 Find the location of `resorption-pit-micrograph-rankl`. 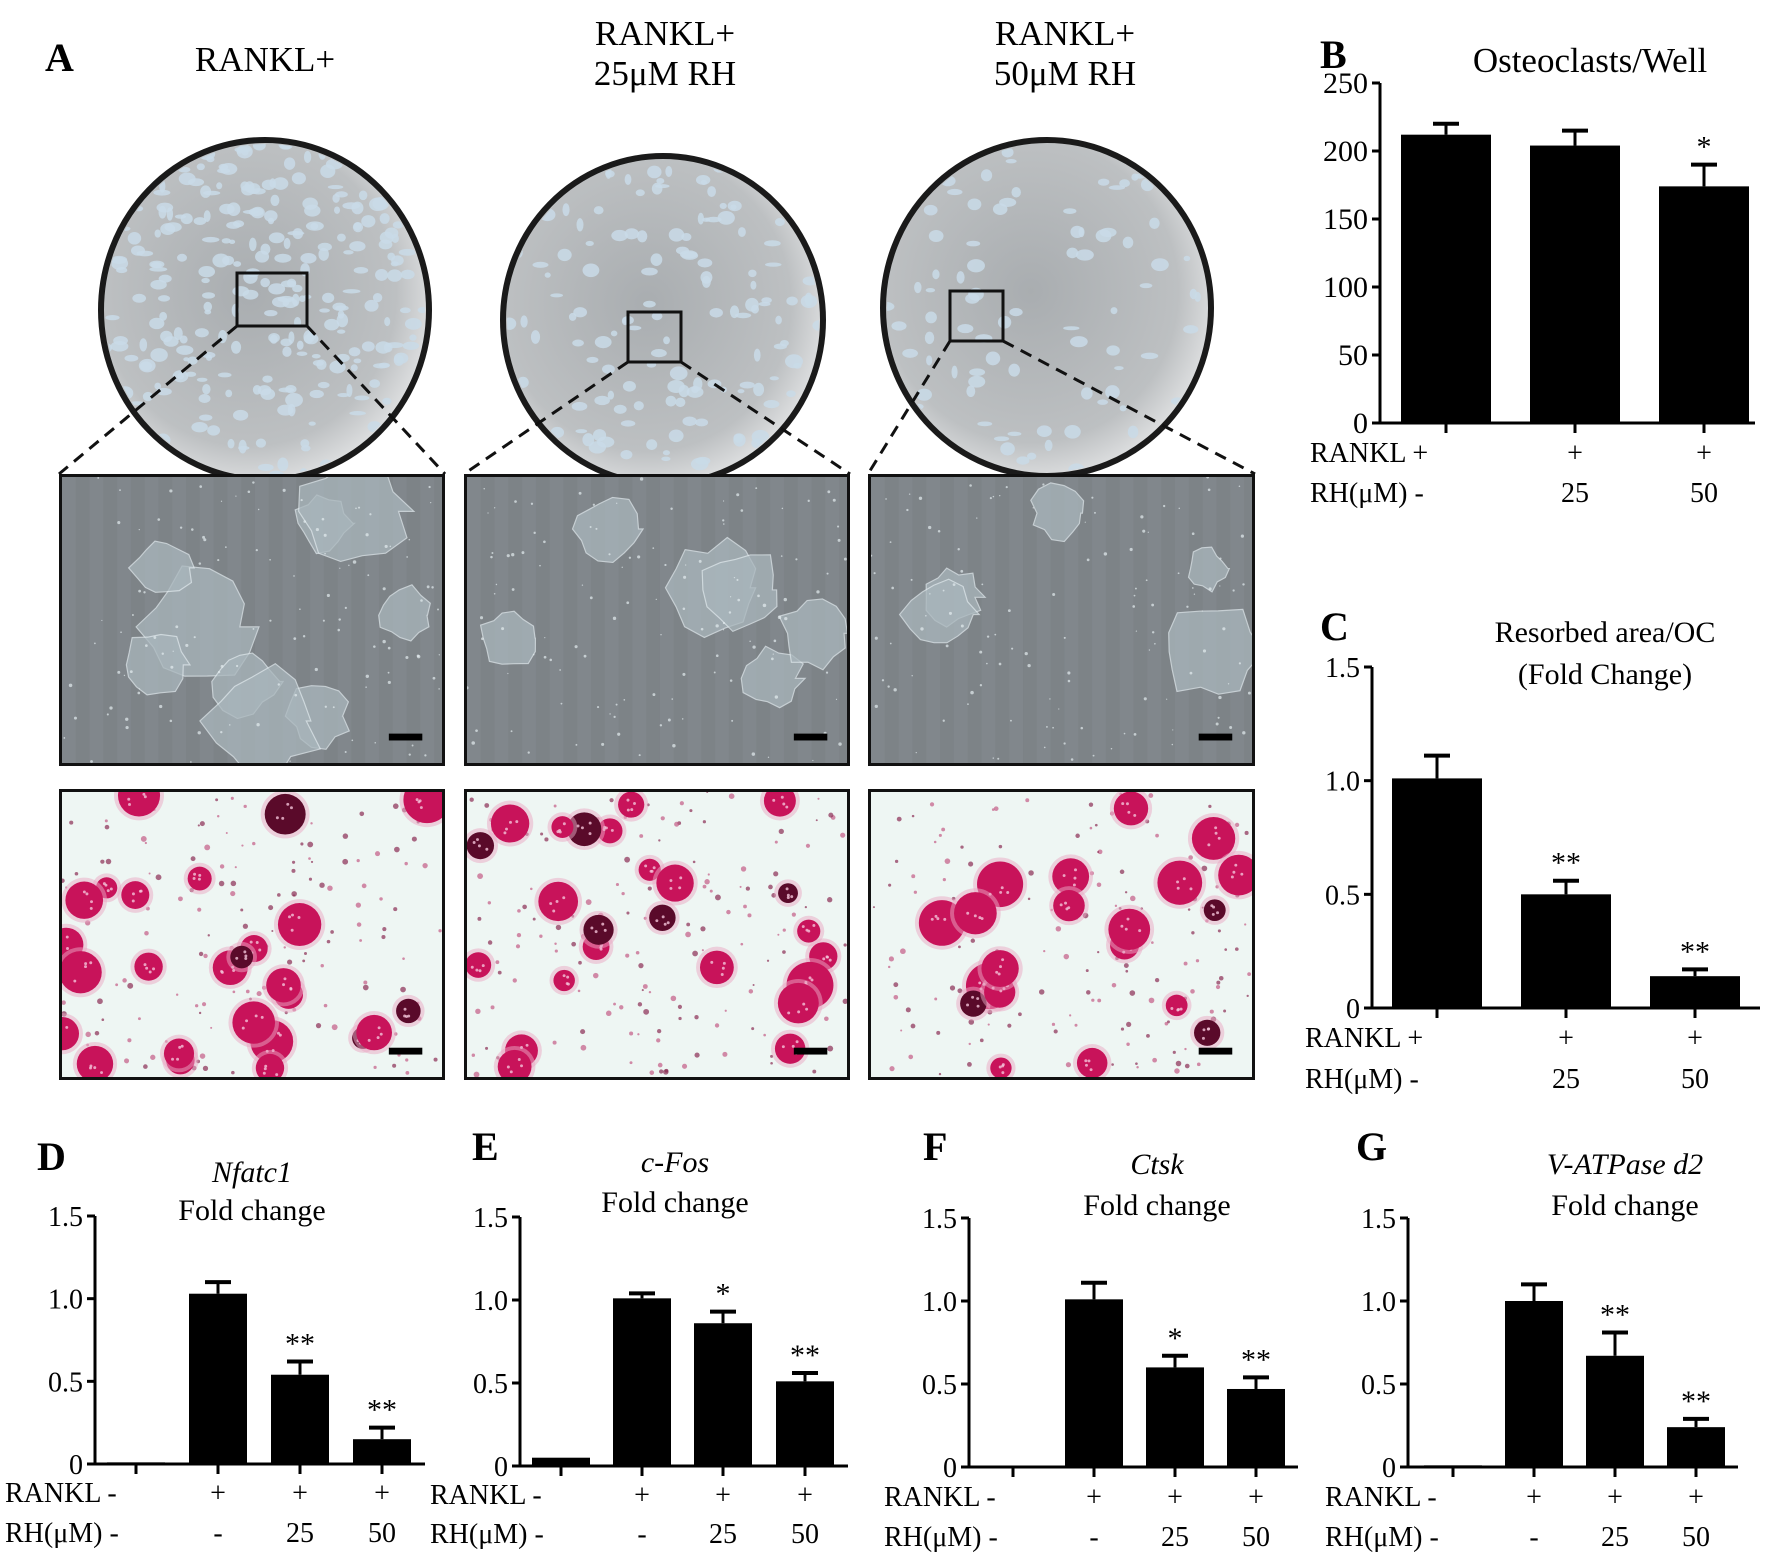

resorption-pit-micrograph-rankl is located at coordinates (252, 620).